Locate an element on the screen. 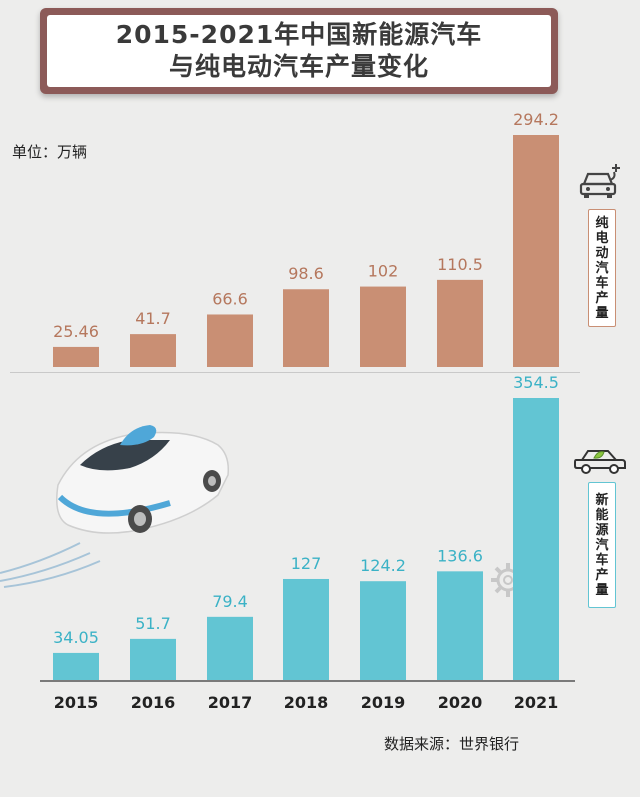  title-inner: 2015-2021年中国新能源汽车 与纯电动汽车产量变化 is located at coordinates (299, 51).